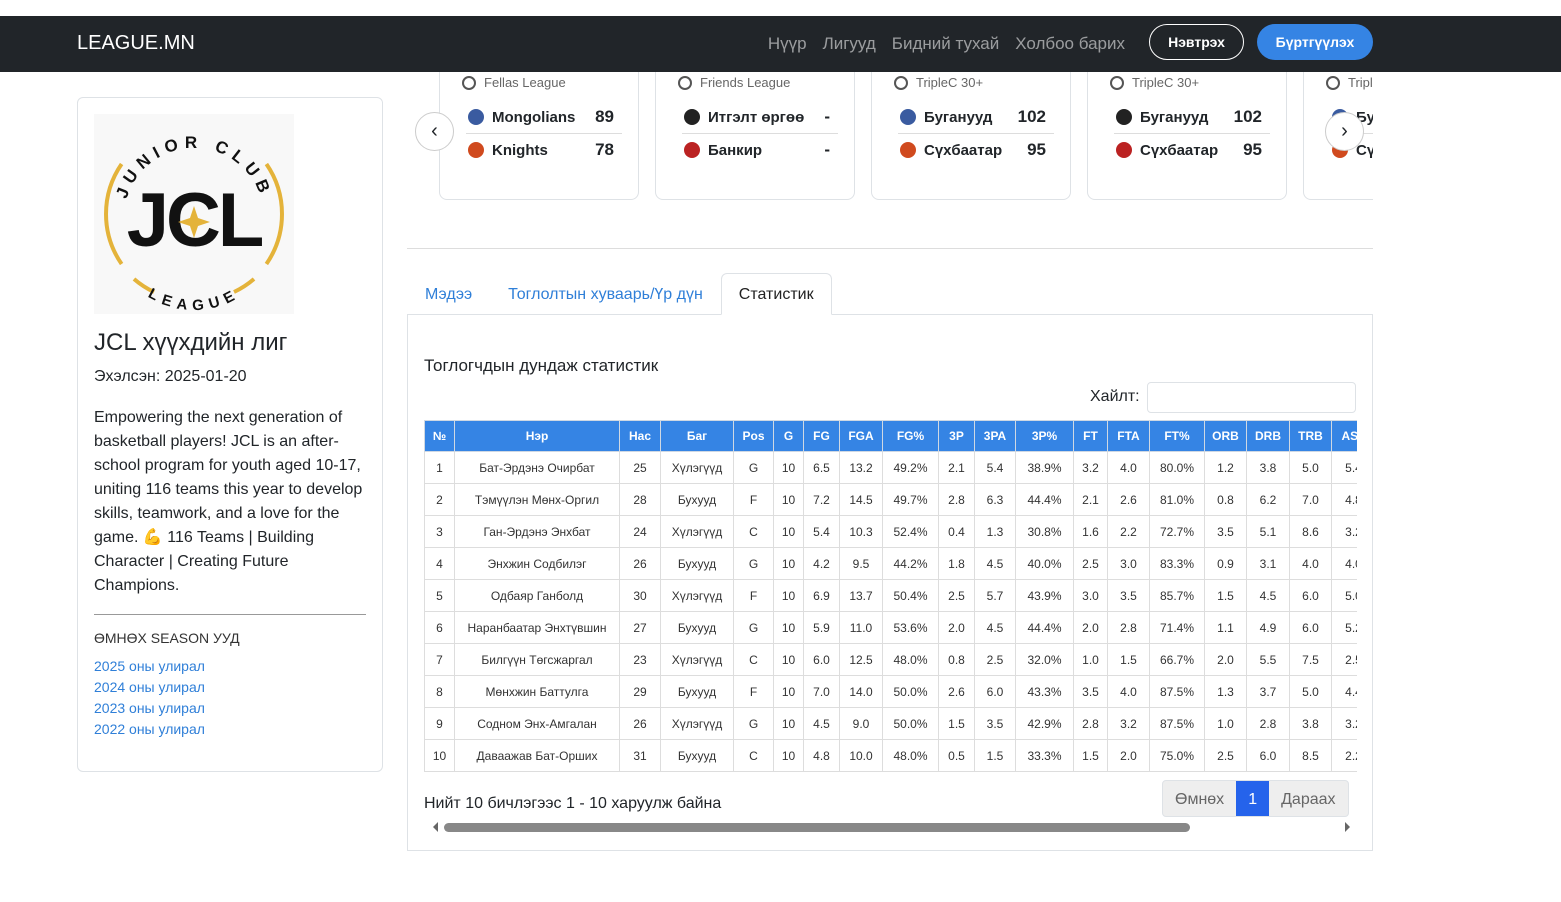  Describe the element at coordinates (149, 687) in the screenshot. I see `season-link: 2024 оны улирал` at that location.